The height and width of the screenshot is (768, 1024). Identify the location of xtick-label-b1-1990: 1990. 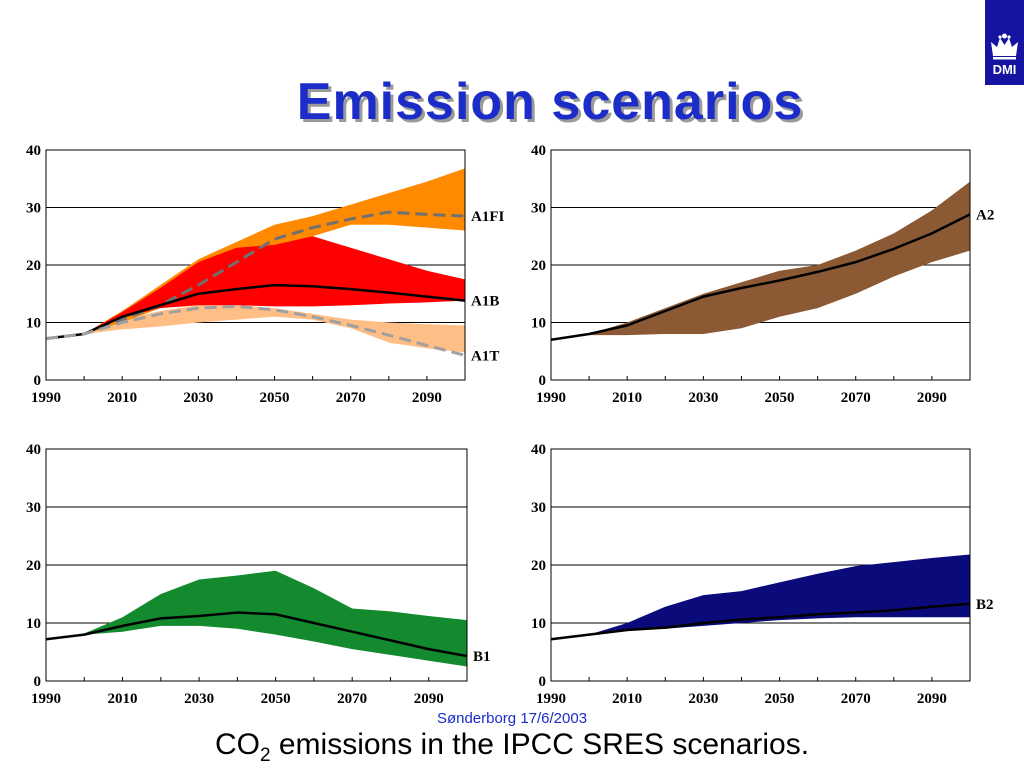
(46, 699).